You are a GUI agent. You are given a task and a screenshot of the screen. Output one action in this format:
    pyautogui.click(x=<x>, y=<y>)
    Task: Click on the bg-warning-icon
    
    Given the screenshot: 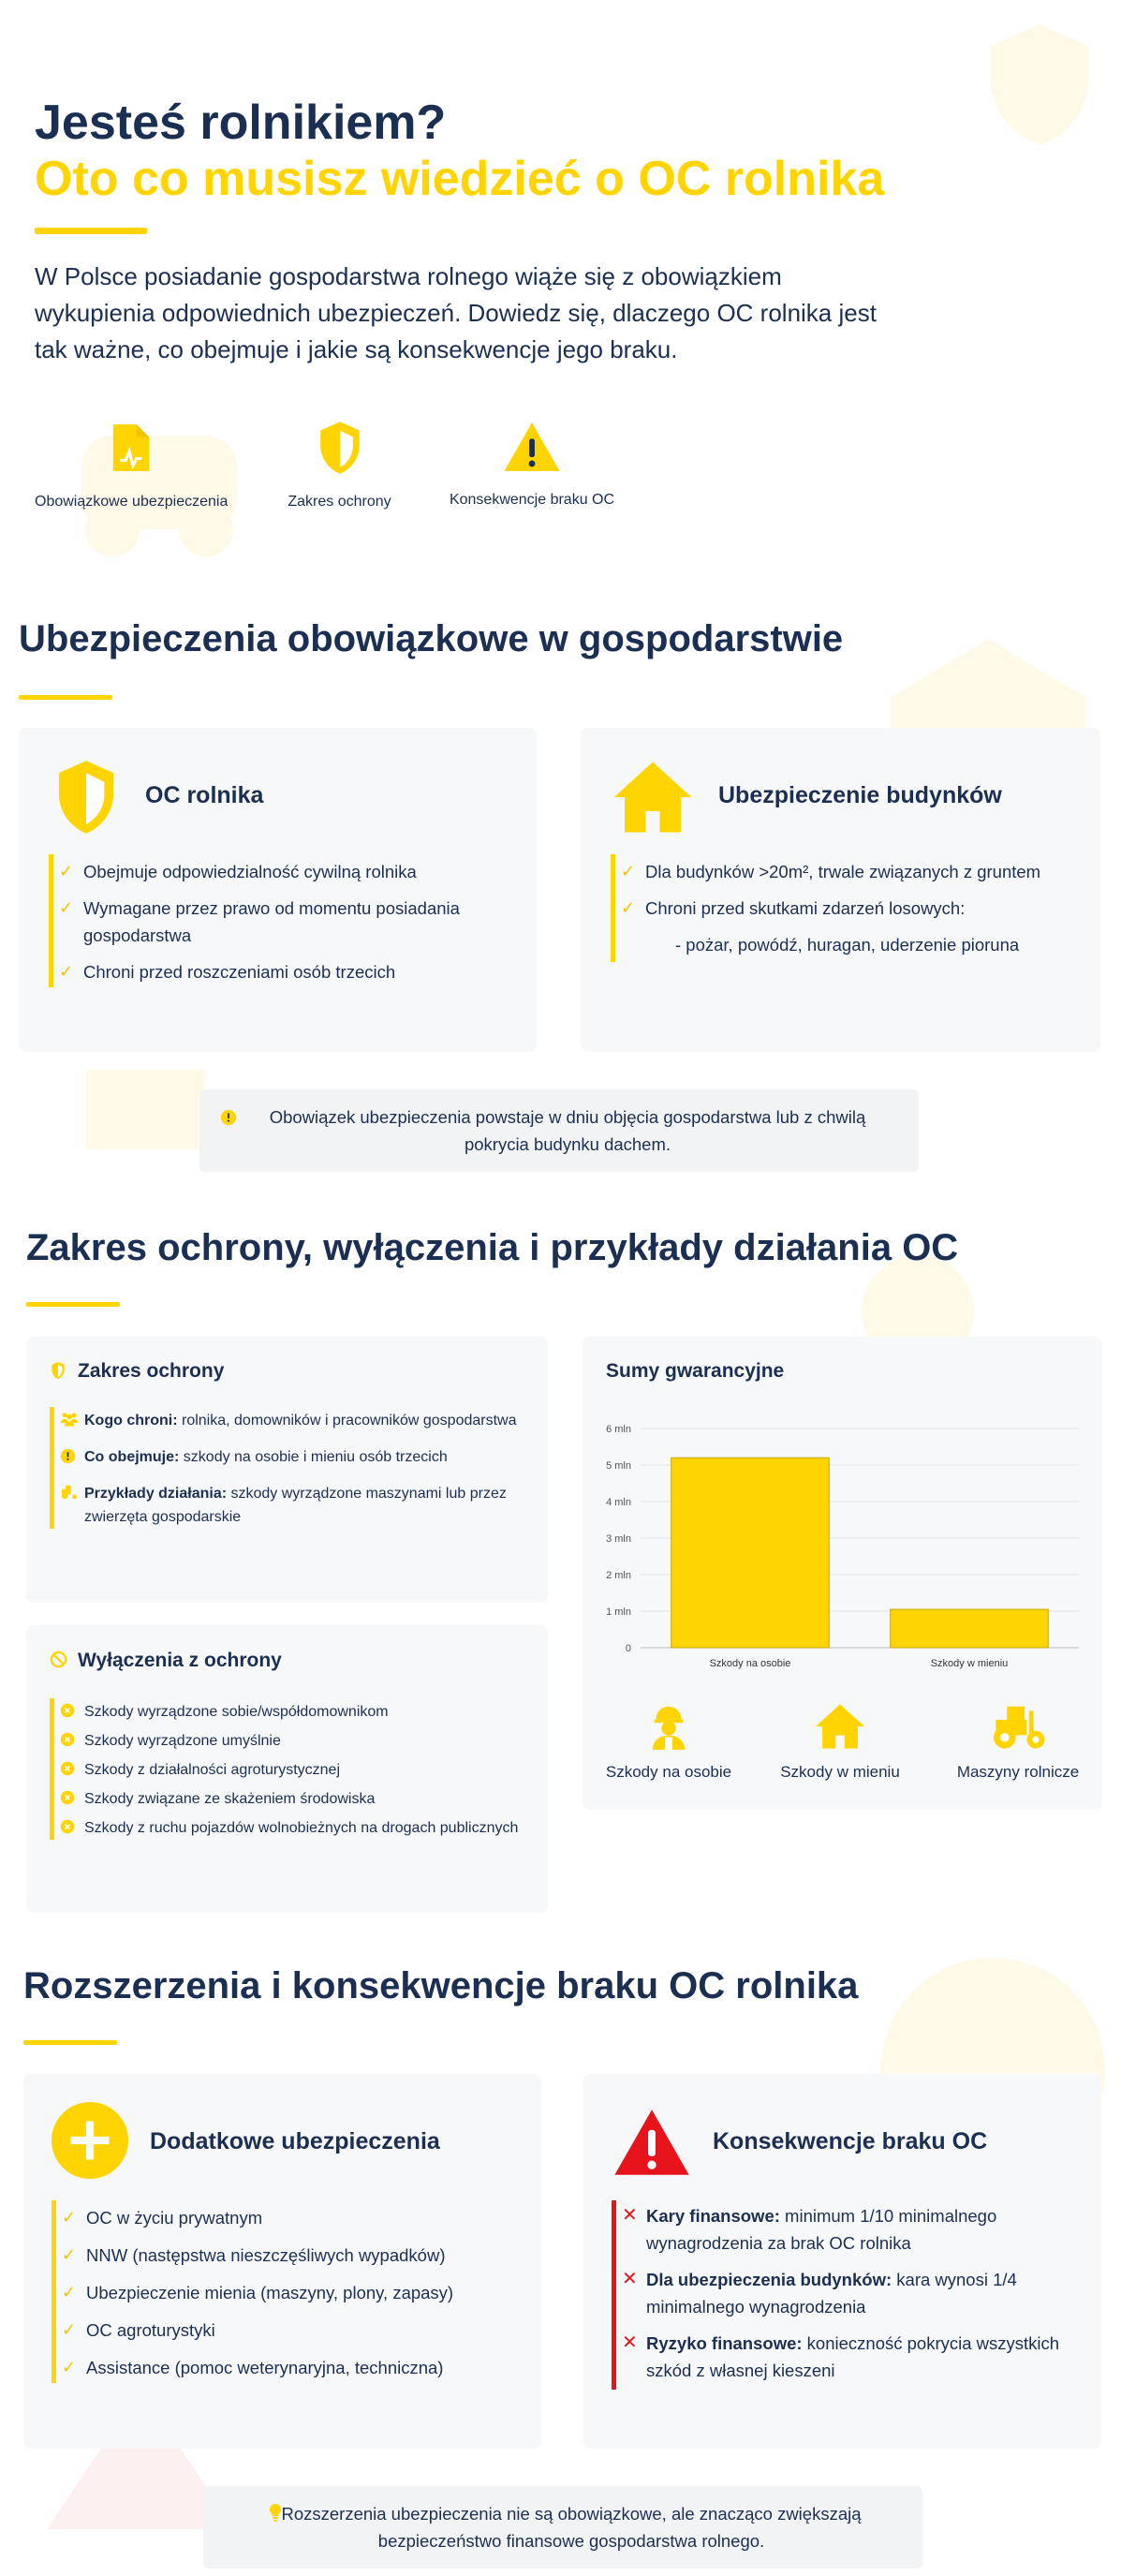 What is the action you would take?
    pyautogui.click(x=140, y=2459)
    